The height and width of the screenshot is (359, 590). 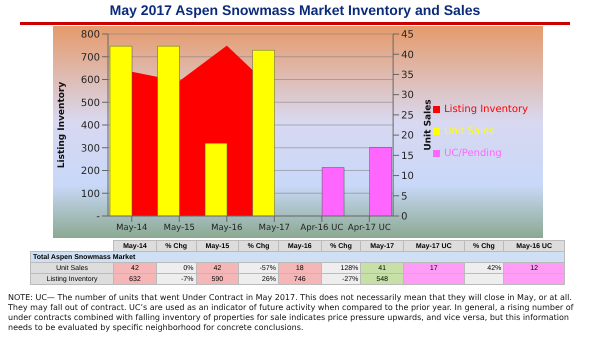 I want to click on legend-label: UC/Pending, so click(x=473, y=153).